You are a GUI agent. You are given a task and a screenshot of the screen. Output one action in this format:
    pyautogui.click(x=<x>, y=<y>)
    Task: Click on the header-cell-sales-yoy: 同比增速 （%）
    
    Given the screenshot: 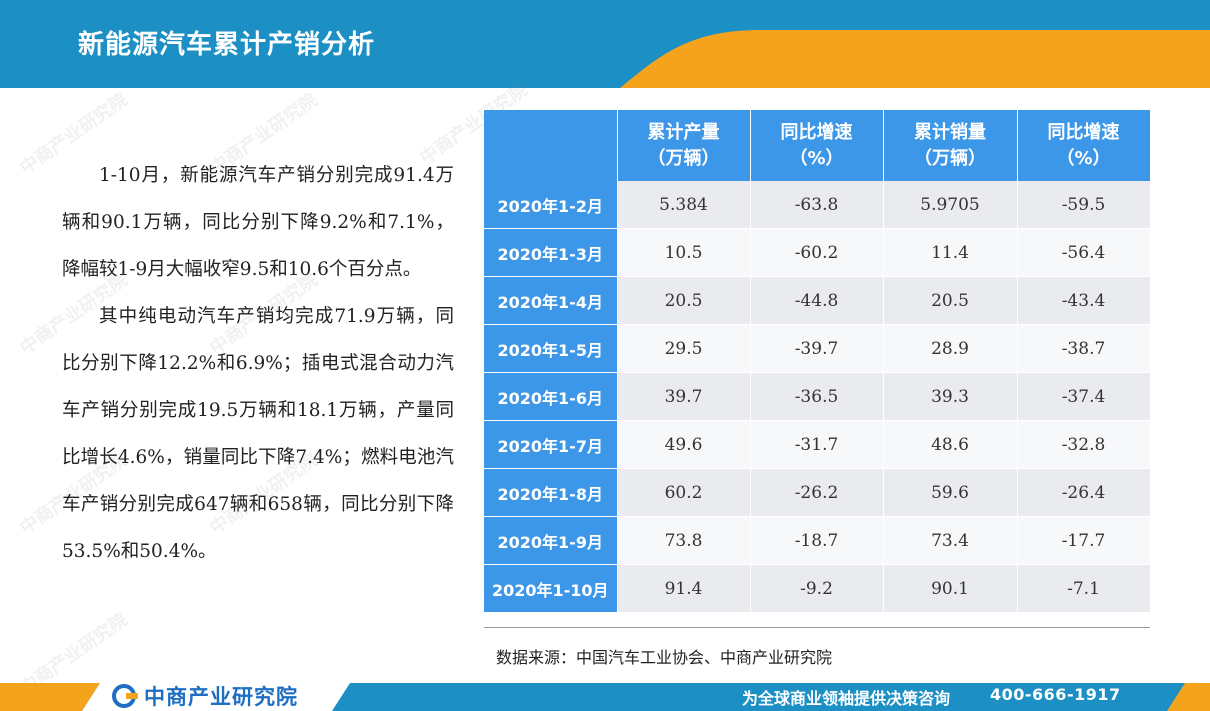 What is the action you would take?
    pyautogui.click(x=1084, y=145)
    